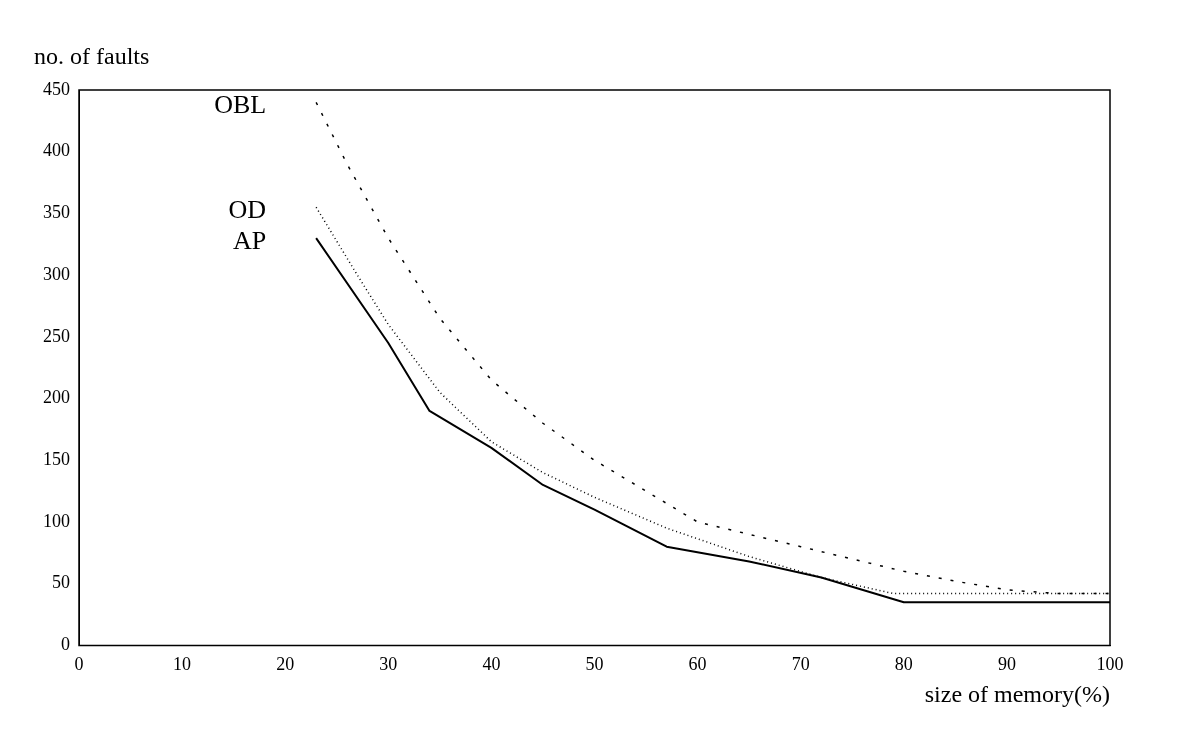 This screenshot has height=749, width=1178. What do you see at coordinates (1006, 663) in the screenshot?
I see `x-tick-label: 90` at bounding box center [1006, 663].